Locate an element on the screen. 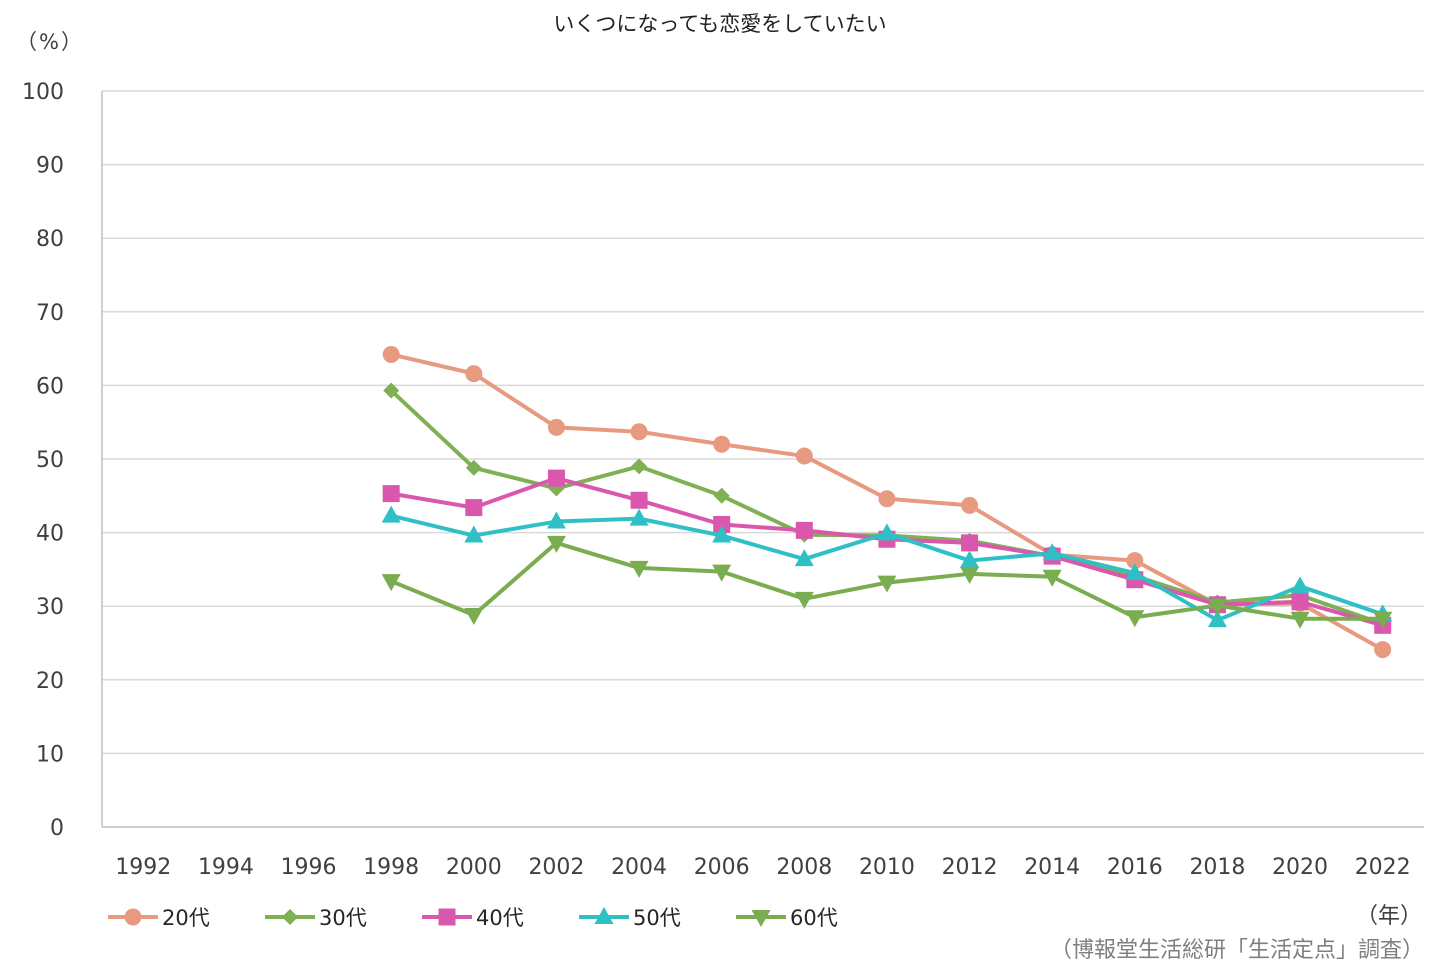 This screenshot has width=1452, height=968. source-note: （博報堂生活総研「生活定点」調査） is located at coordinates (1236, 950).